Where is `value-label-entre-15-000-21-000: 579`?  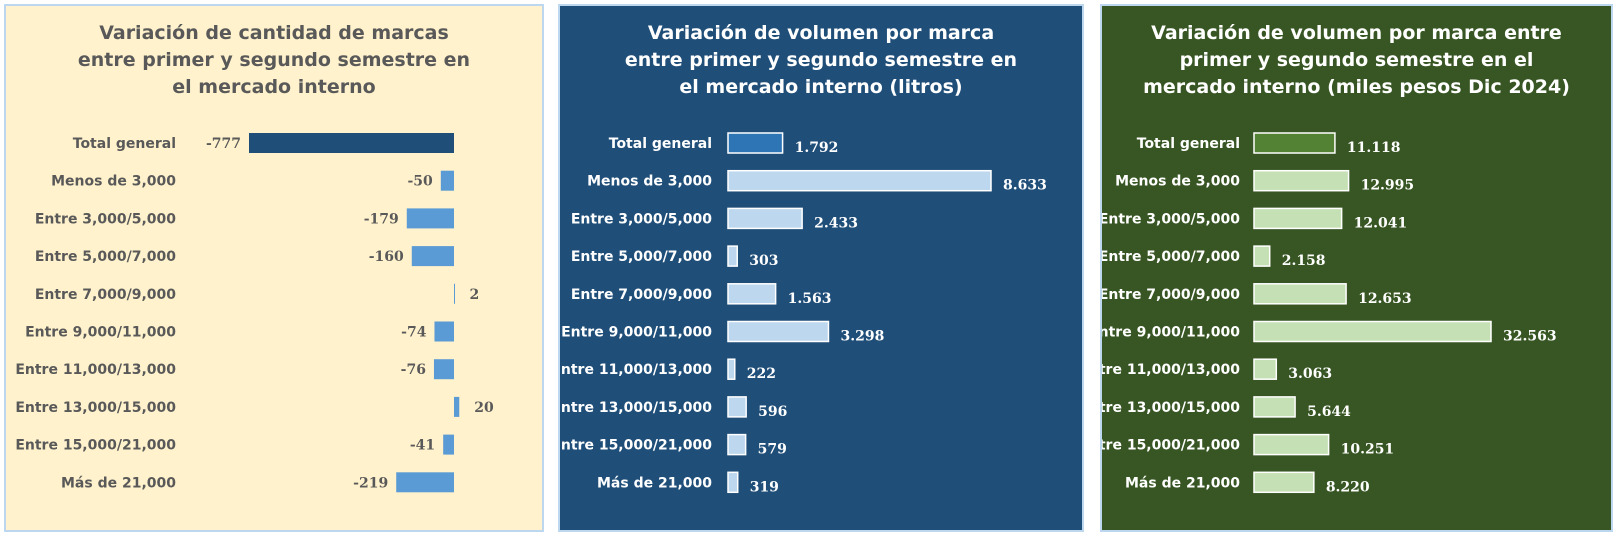
value-label-entre-15-000-21-000: 579 is located at coordinates (772, 450).